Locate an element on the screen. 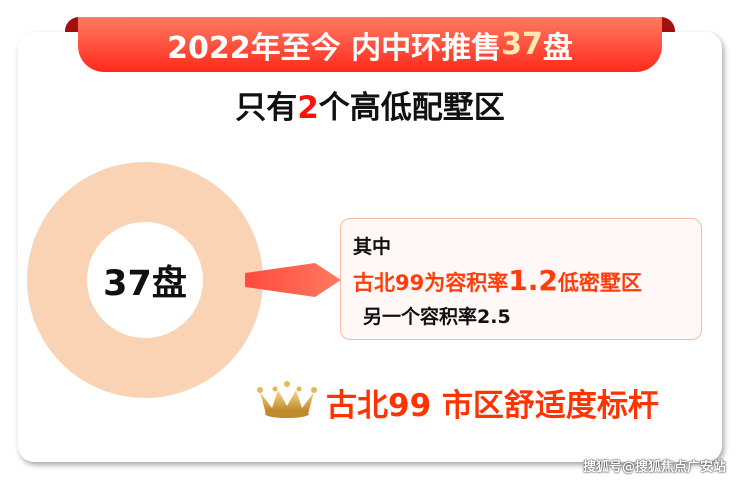  callout-line2-prefix: 古北99为容积率 is located at coordinates (431, 283).